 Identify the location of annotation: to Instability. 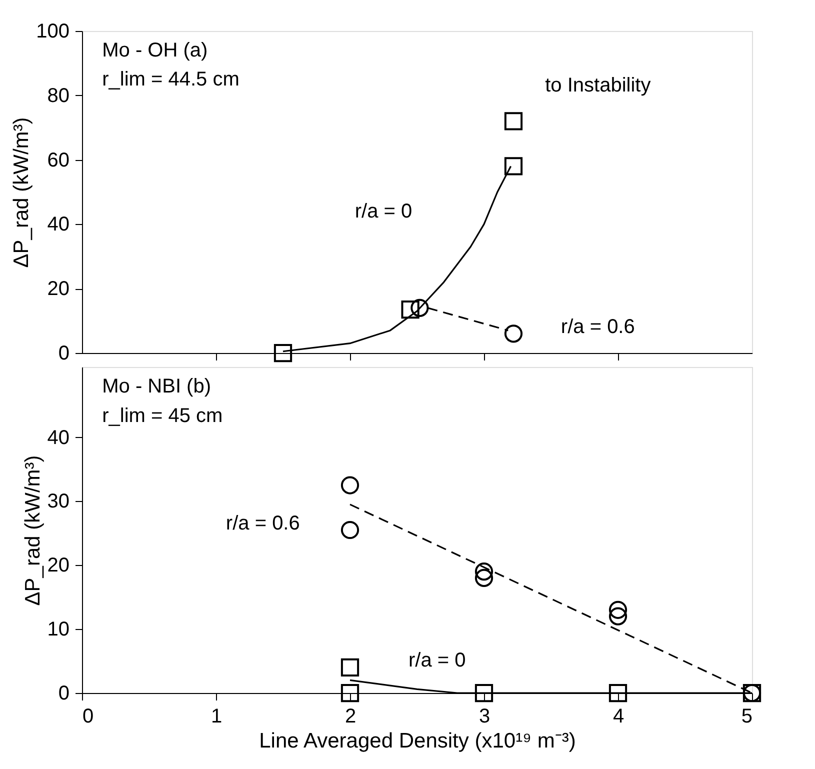
(598, 85).